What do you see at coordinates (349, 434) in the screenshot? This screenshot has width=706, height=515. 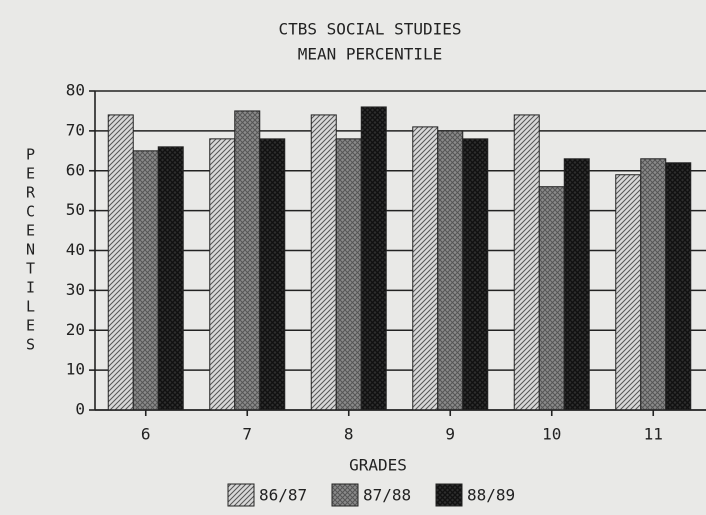 I see `x-tick-label: 8` at bounding box center [349, 434].